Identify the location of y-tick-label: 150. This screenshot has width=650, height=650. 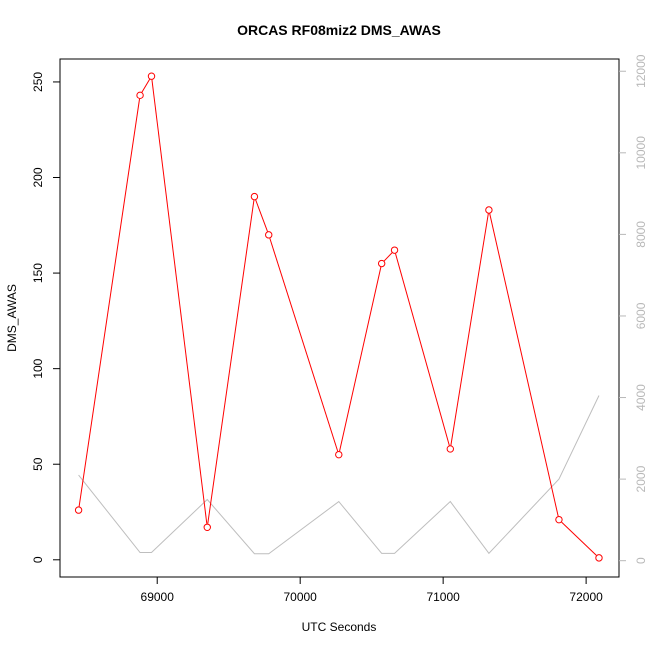
(38, 273).